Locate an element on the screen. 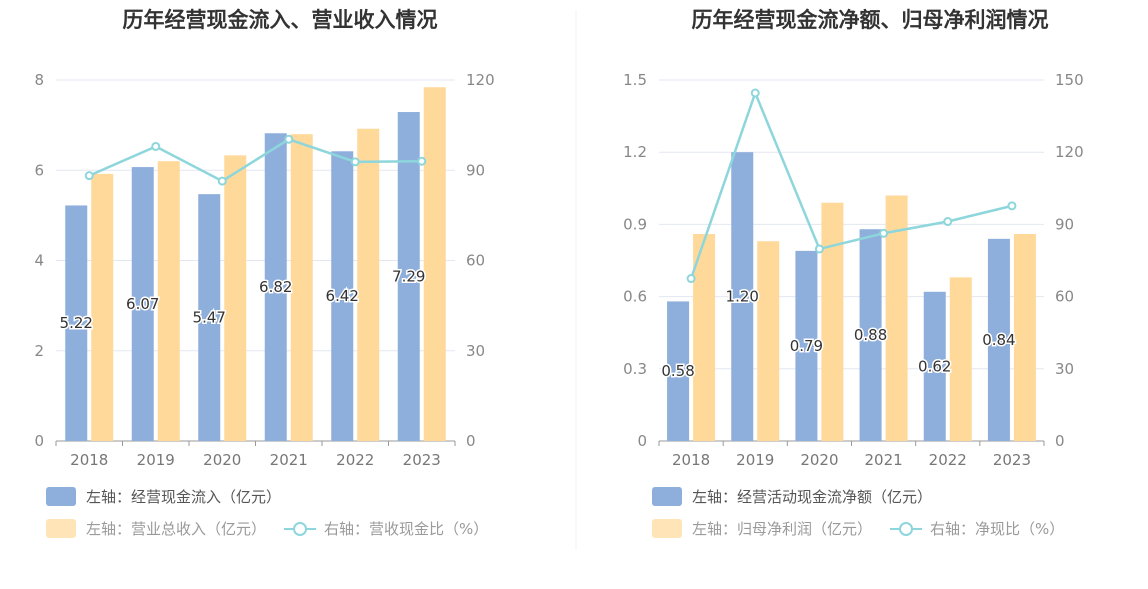 The height and width of the screenshot is (589, 1148). chart1-left-tick-label: 6 is located at coordinates (39, 170).